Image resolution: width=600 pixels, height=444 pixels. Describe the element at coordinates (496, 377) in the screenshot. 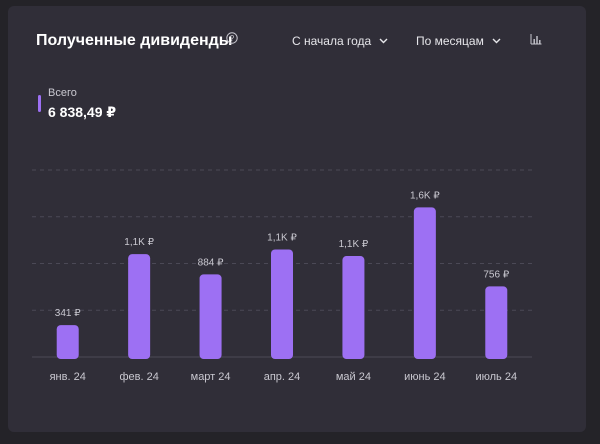

I see `x-tick-label: июль 24` at that location.